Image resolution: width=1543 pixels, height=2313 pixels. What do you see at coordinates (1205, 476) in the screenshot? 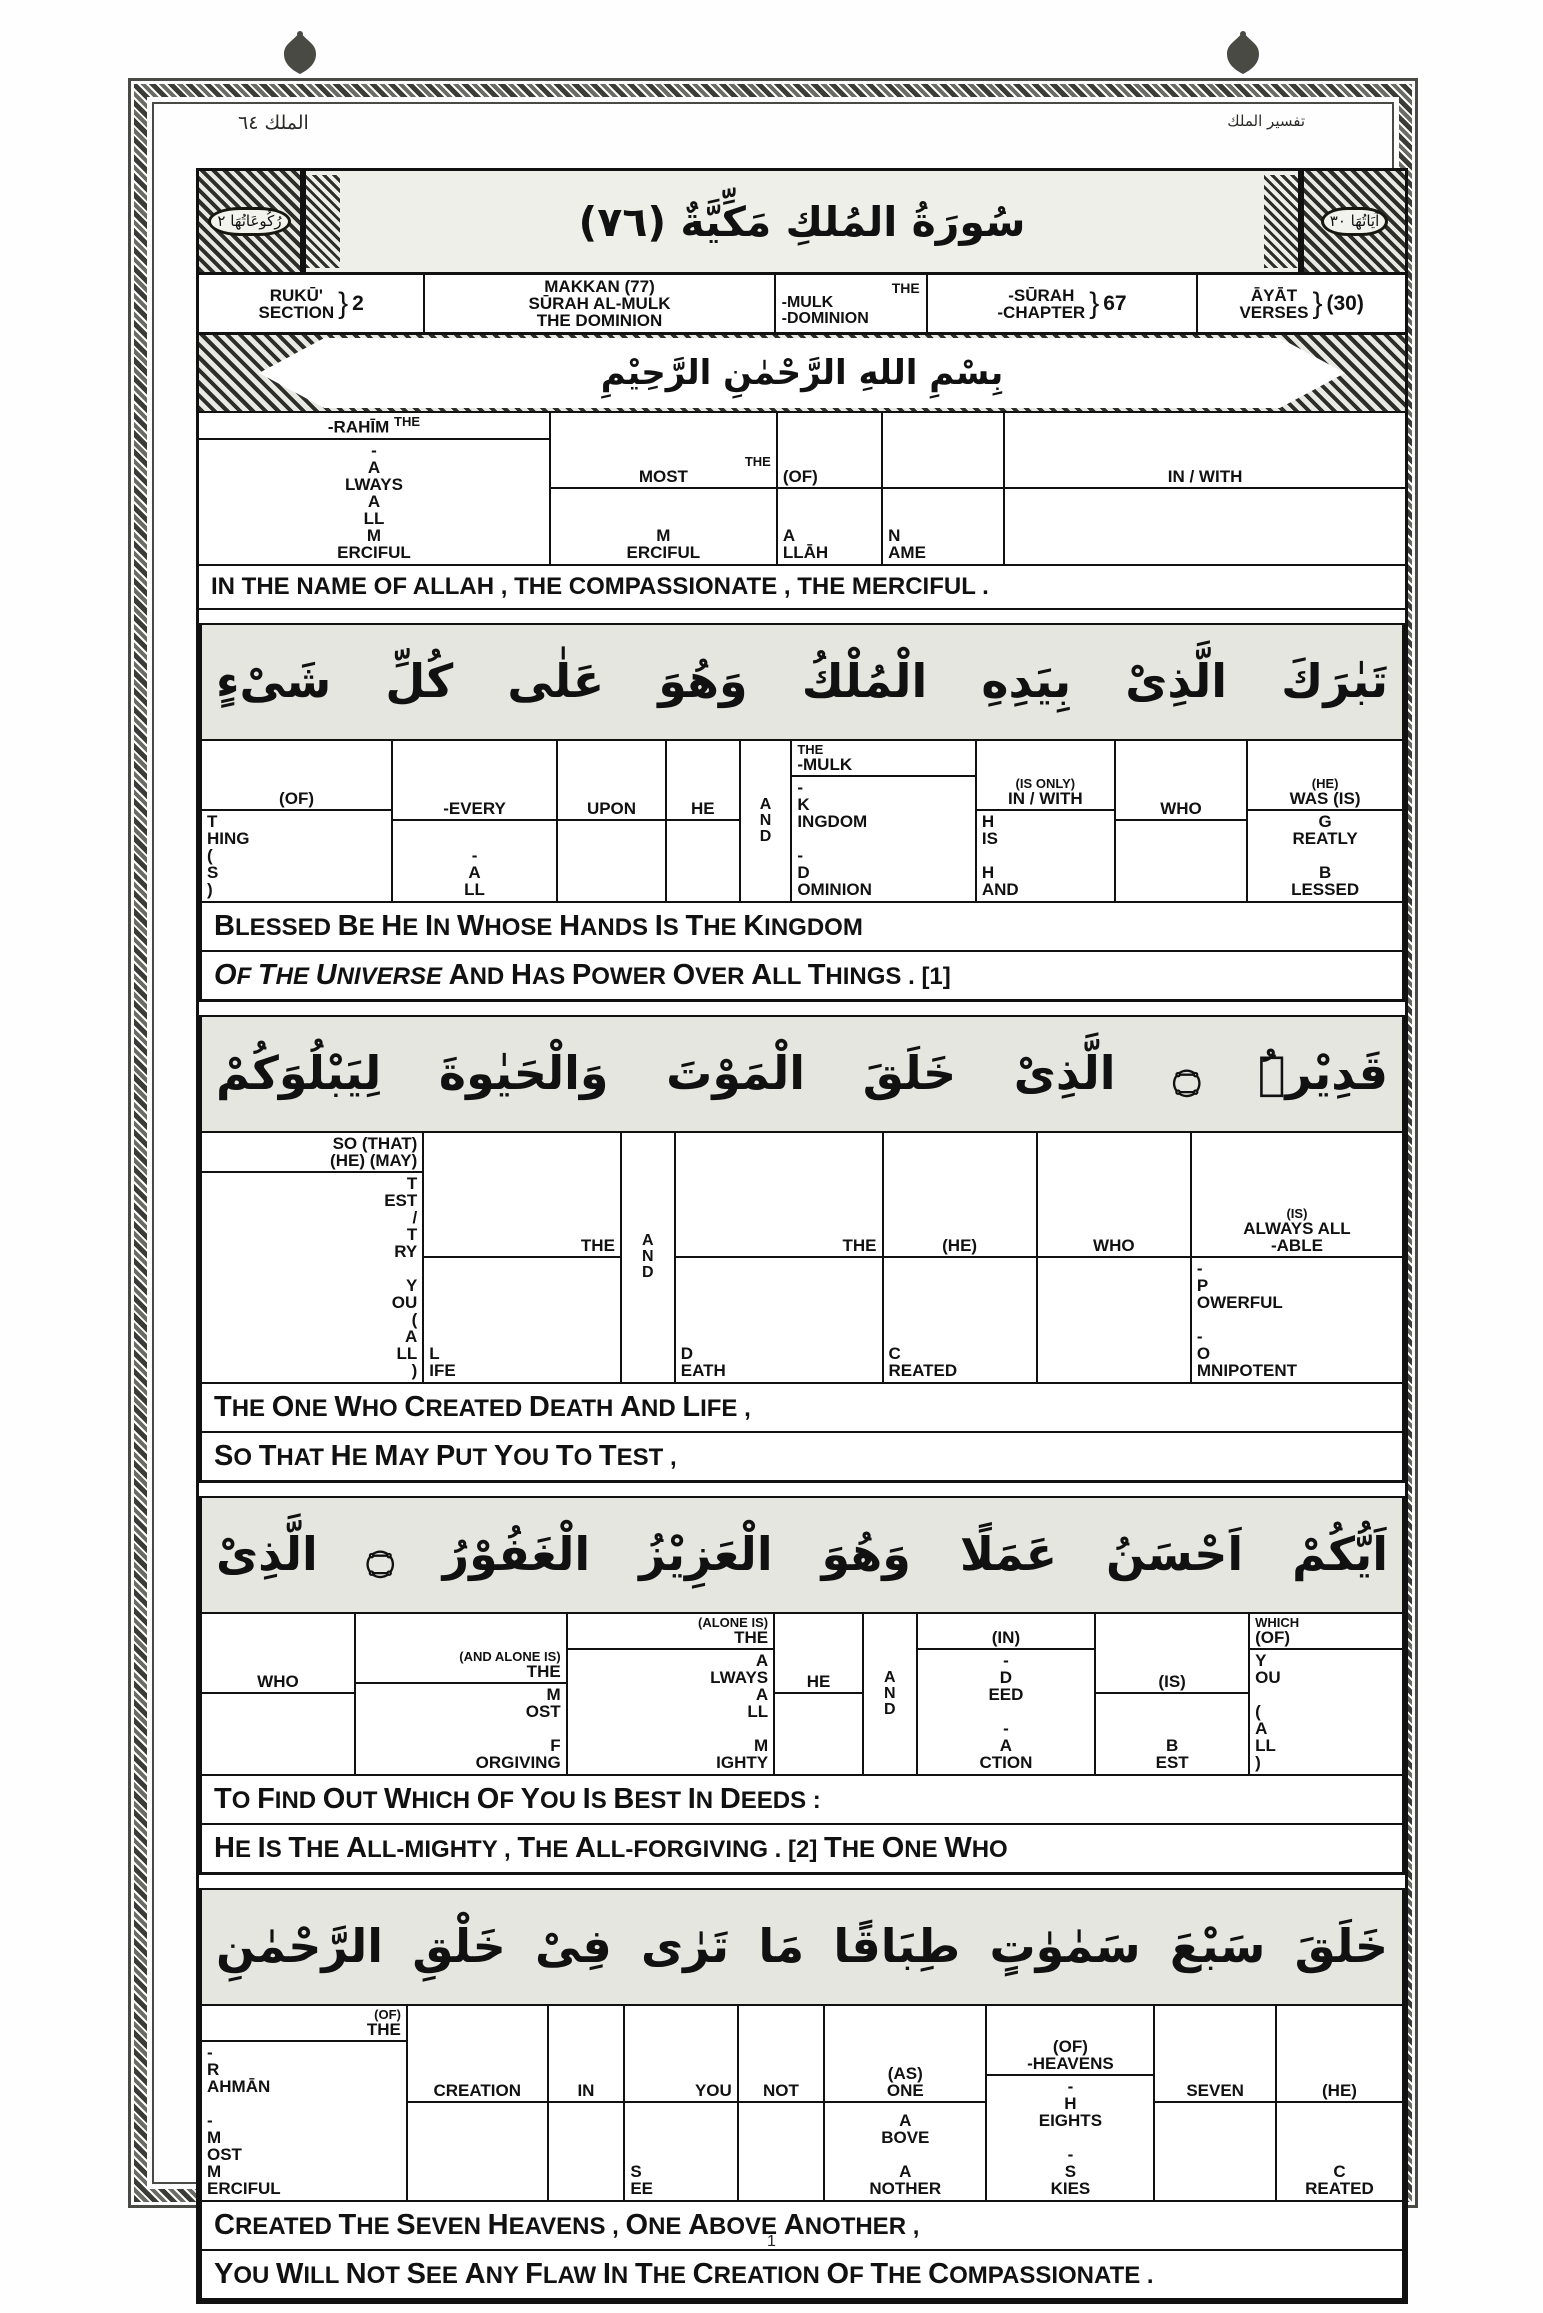
I see `bismillah-gloss-top: IN / WITH` at bounding box center [1205, 476].